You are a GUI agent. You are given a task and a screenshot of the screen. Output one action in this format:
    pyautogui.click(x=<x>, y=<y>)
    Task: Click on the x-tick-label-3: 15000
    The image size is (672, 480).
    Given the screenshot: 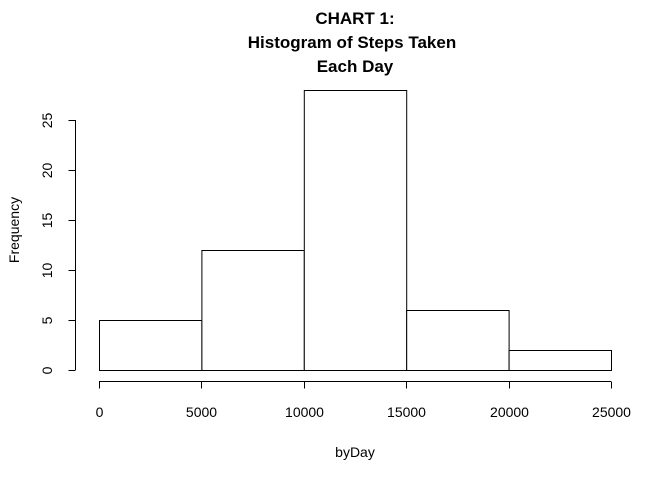 What is the action you would take?
    pyautogui.click(x=406, y=412)
    